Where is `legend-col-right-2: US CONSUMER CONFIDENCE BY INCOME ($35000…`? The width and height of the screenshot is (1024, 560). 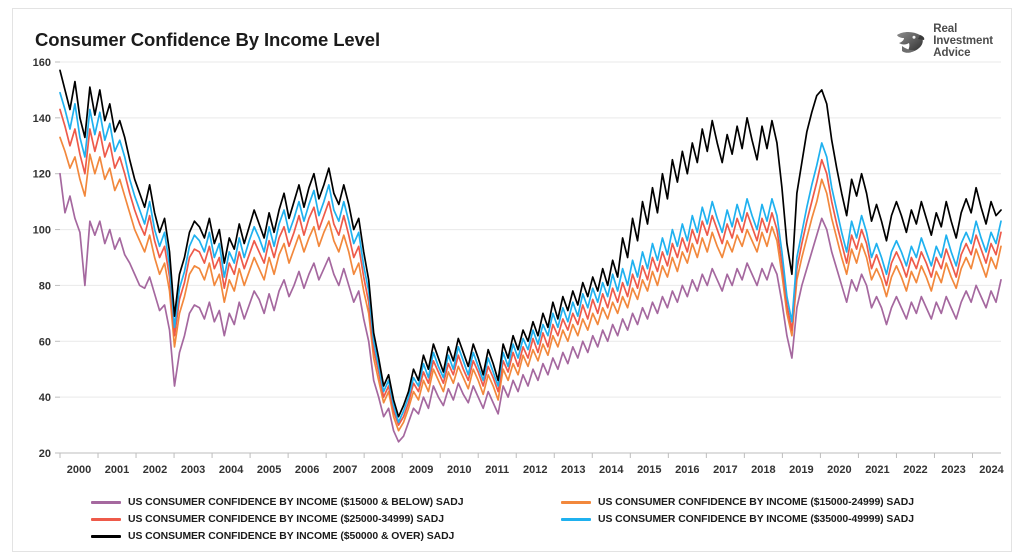 legend-col-right-2: US CONSUMER CONFIDENCE BY INCOME ($35000… is located at coordinates (773, 519).